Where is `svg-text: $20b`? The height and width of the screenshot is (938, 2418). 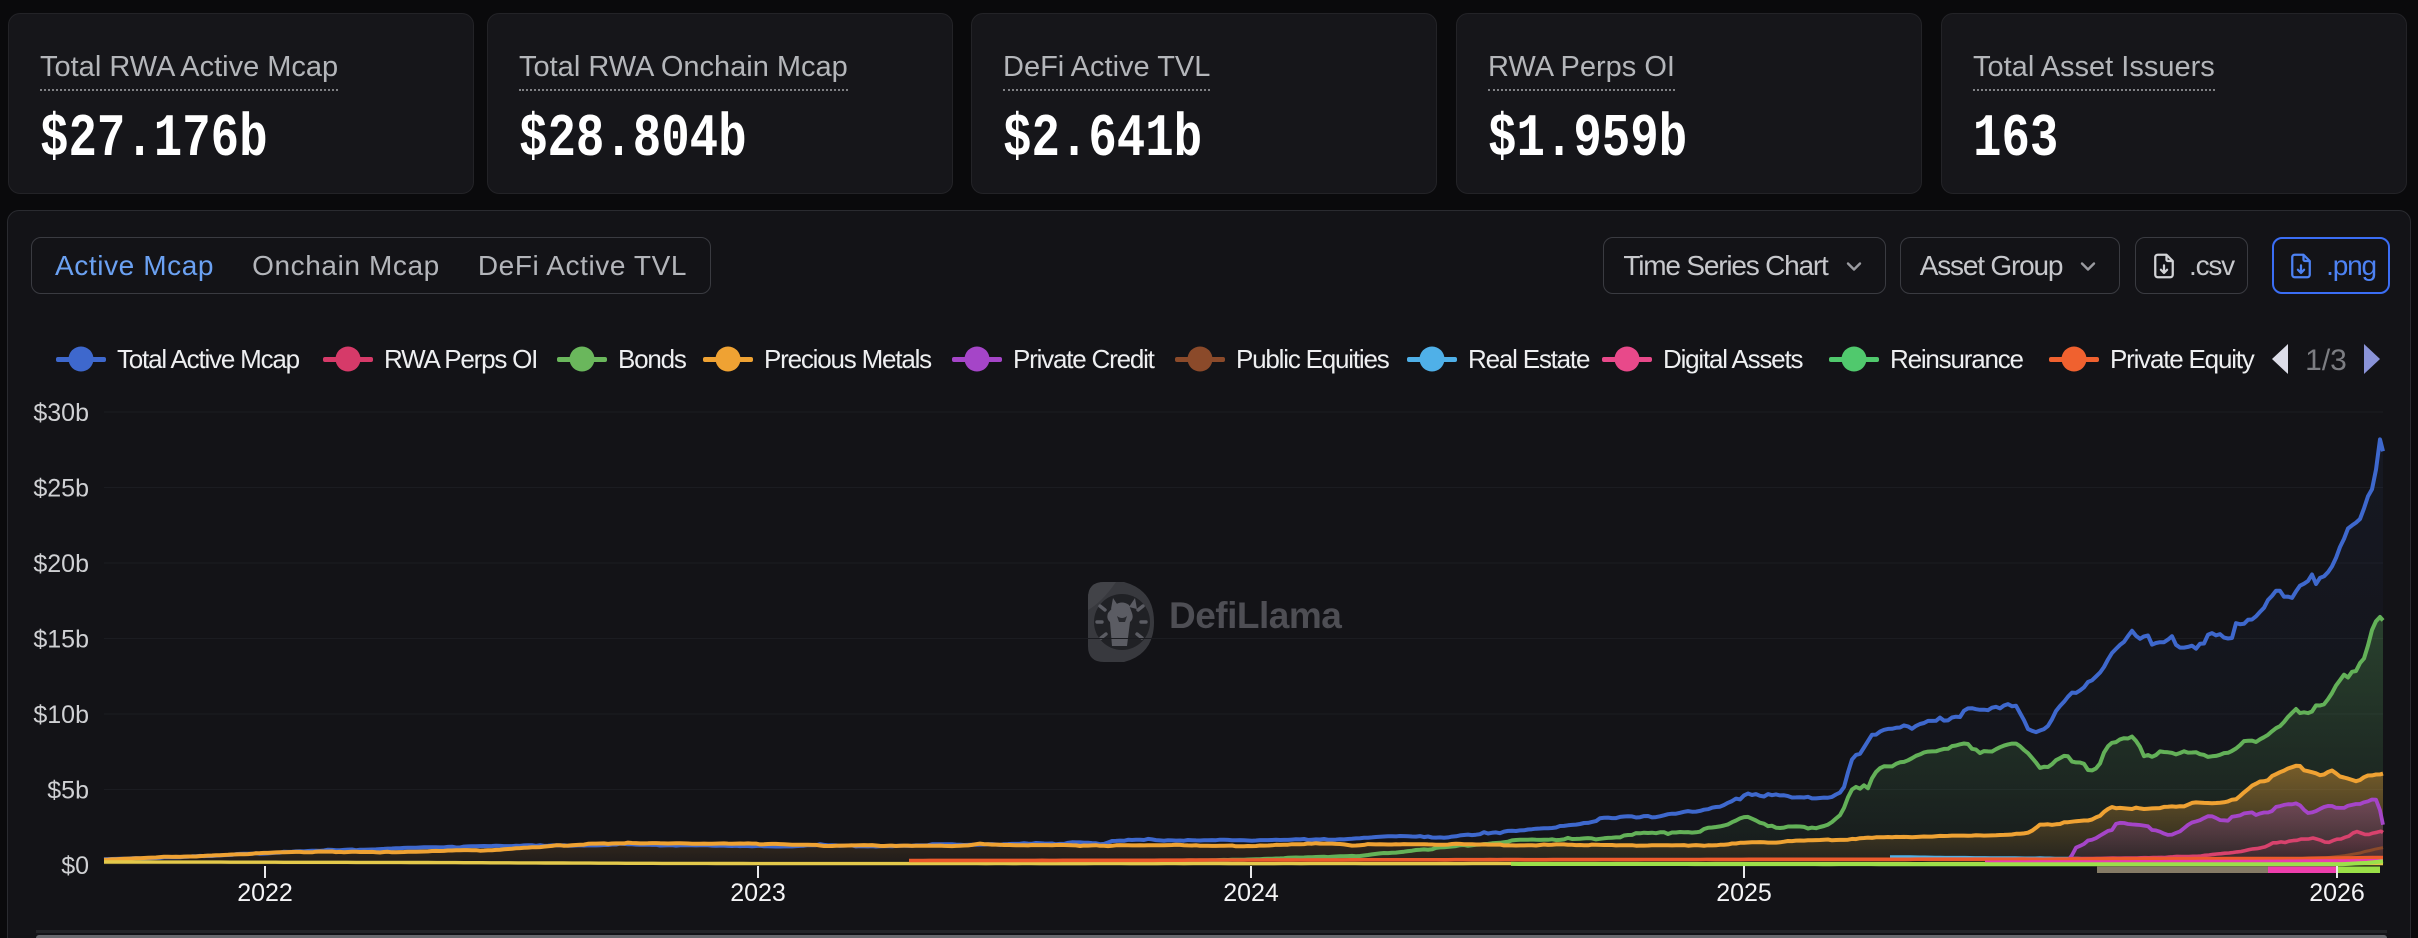 svg-text: $20b is located at coordinates (61, 564).